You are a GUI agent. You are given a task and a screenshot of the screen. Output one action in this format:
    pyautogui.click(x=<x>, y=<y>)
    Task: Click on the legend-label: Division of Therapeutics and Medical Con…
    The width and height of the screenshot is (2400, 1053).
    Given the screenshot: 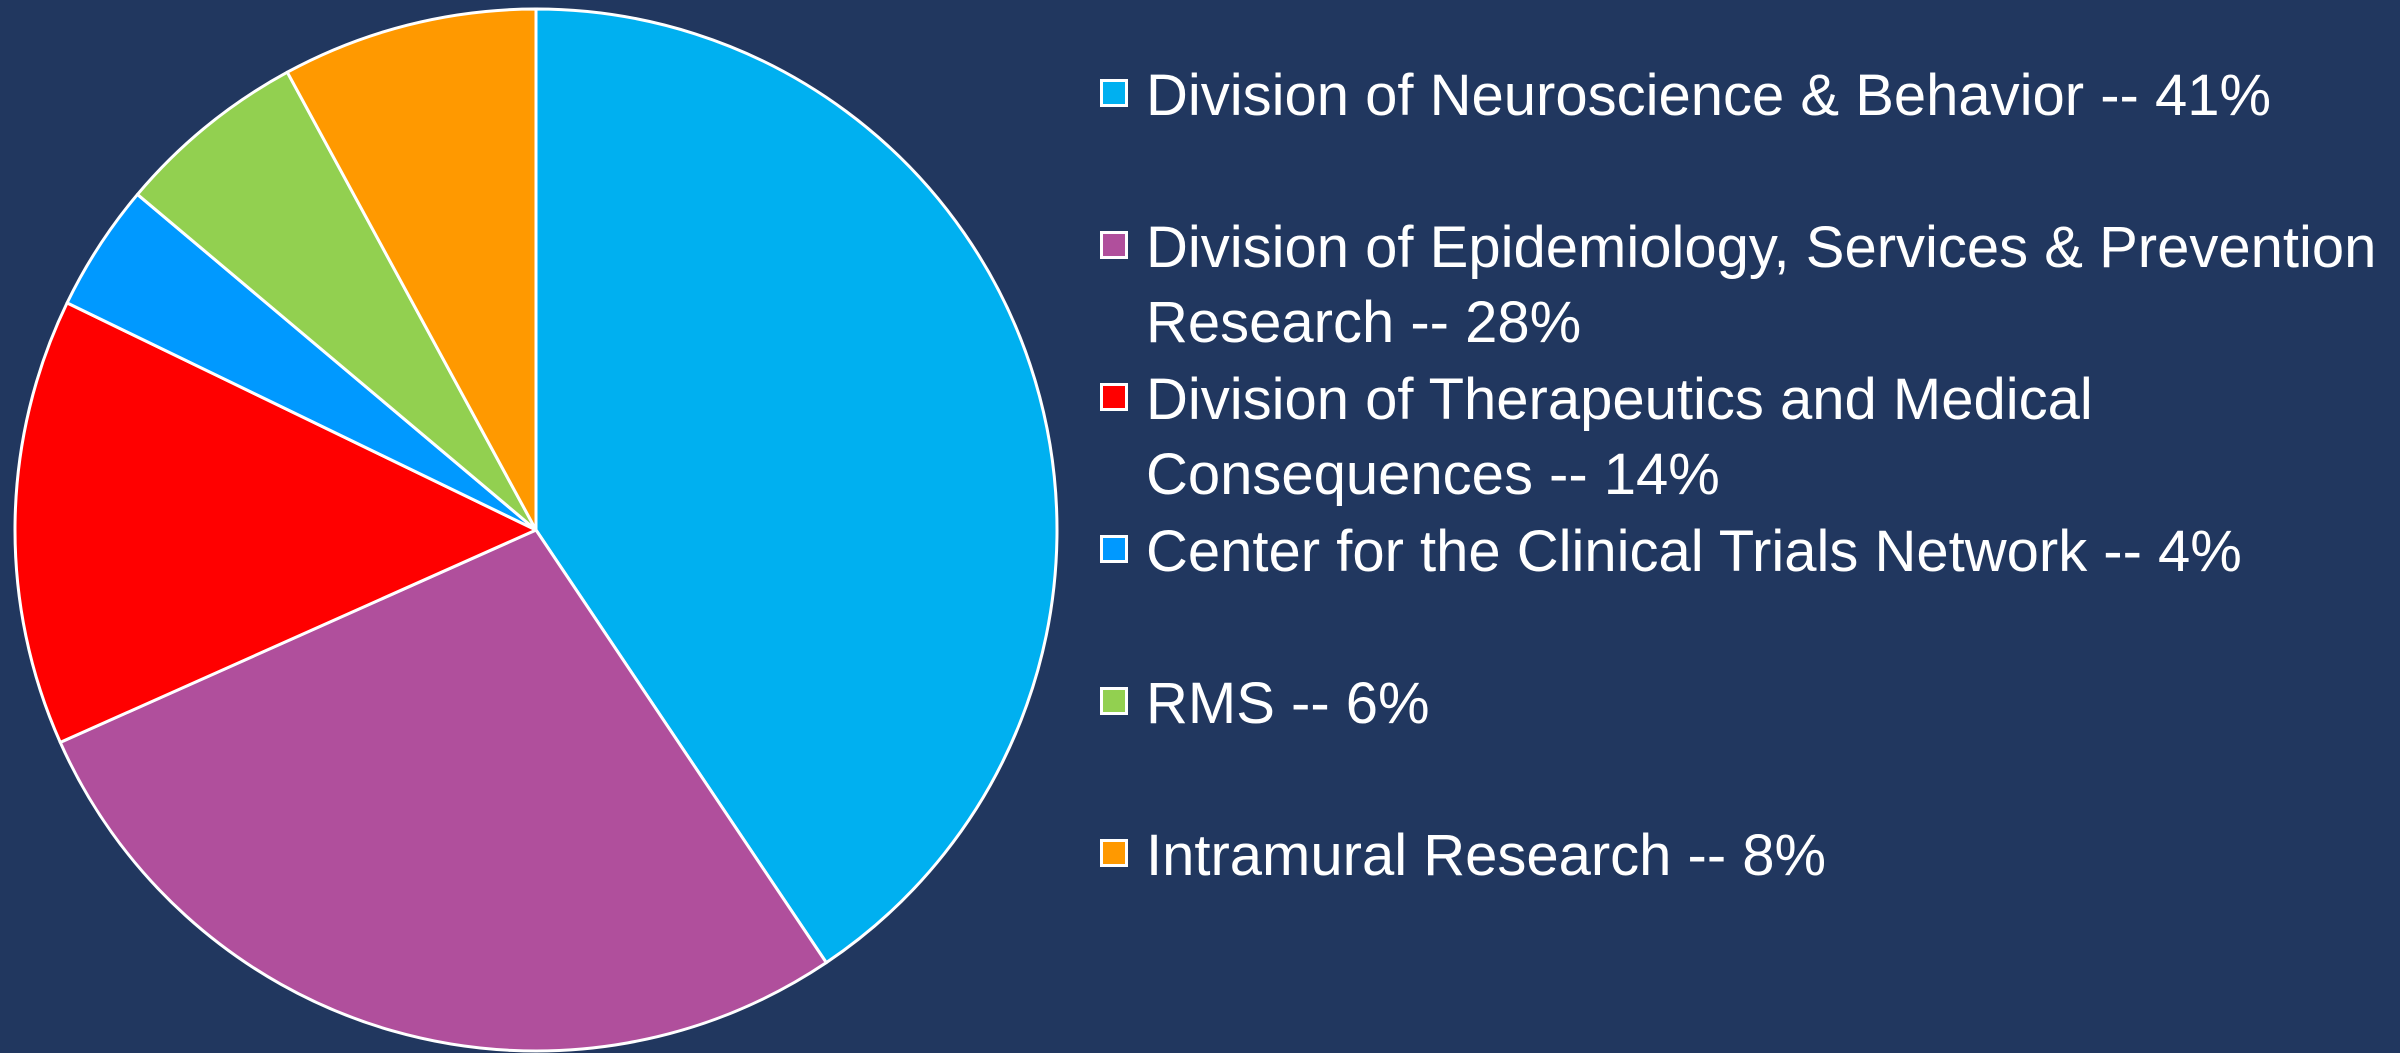 What is the action you would take?
    pyautogui.click(x=1619, y=437)
    